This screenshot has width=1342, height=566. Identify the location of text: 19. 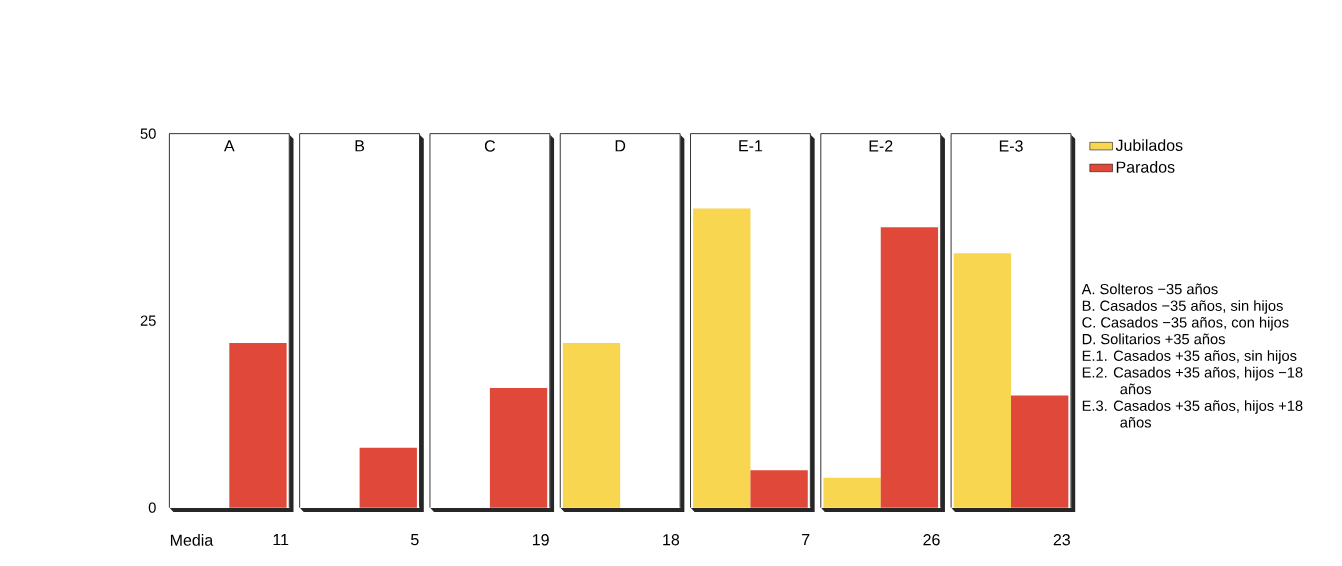
(540, 540).